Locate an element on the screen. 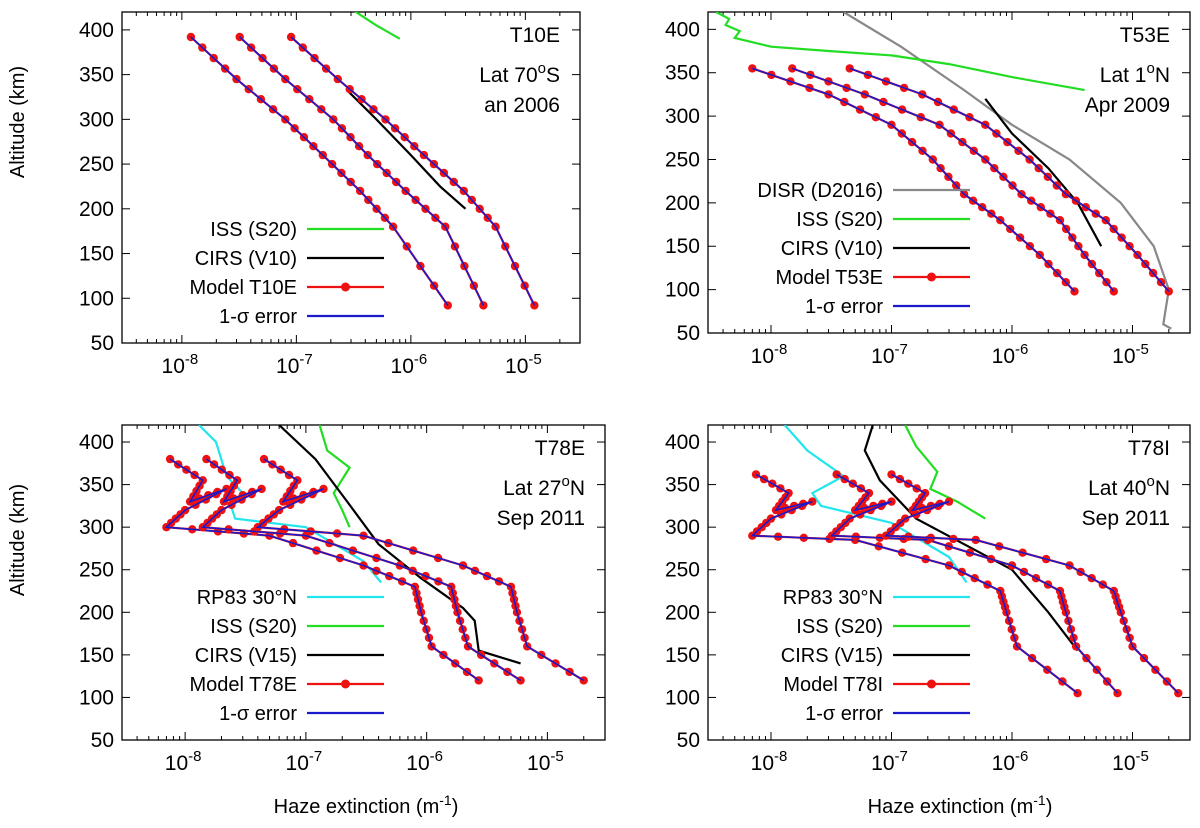 The width and height of the screenshot is (1200, 828). annotation-main: Lat 40 is located at coordinates (1117, 488).